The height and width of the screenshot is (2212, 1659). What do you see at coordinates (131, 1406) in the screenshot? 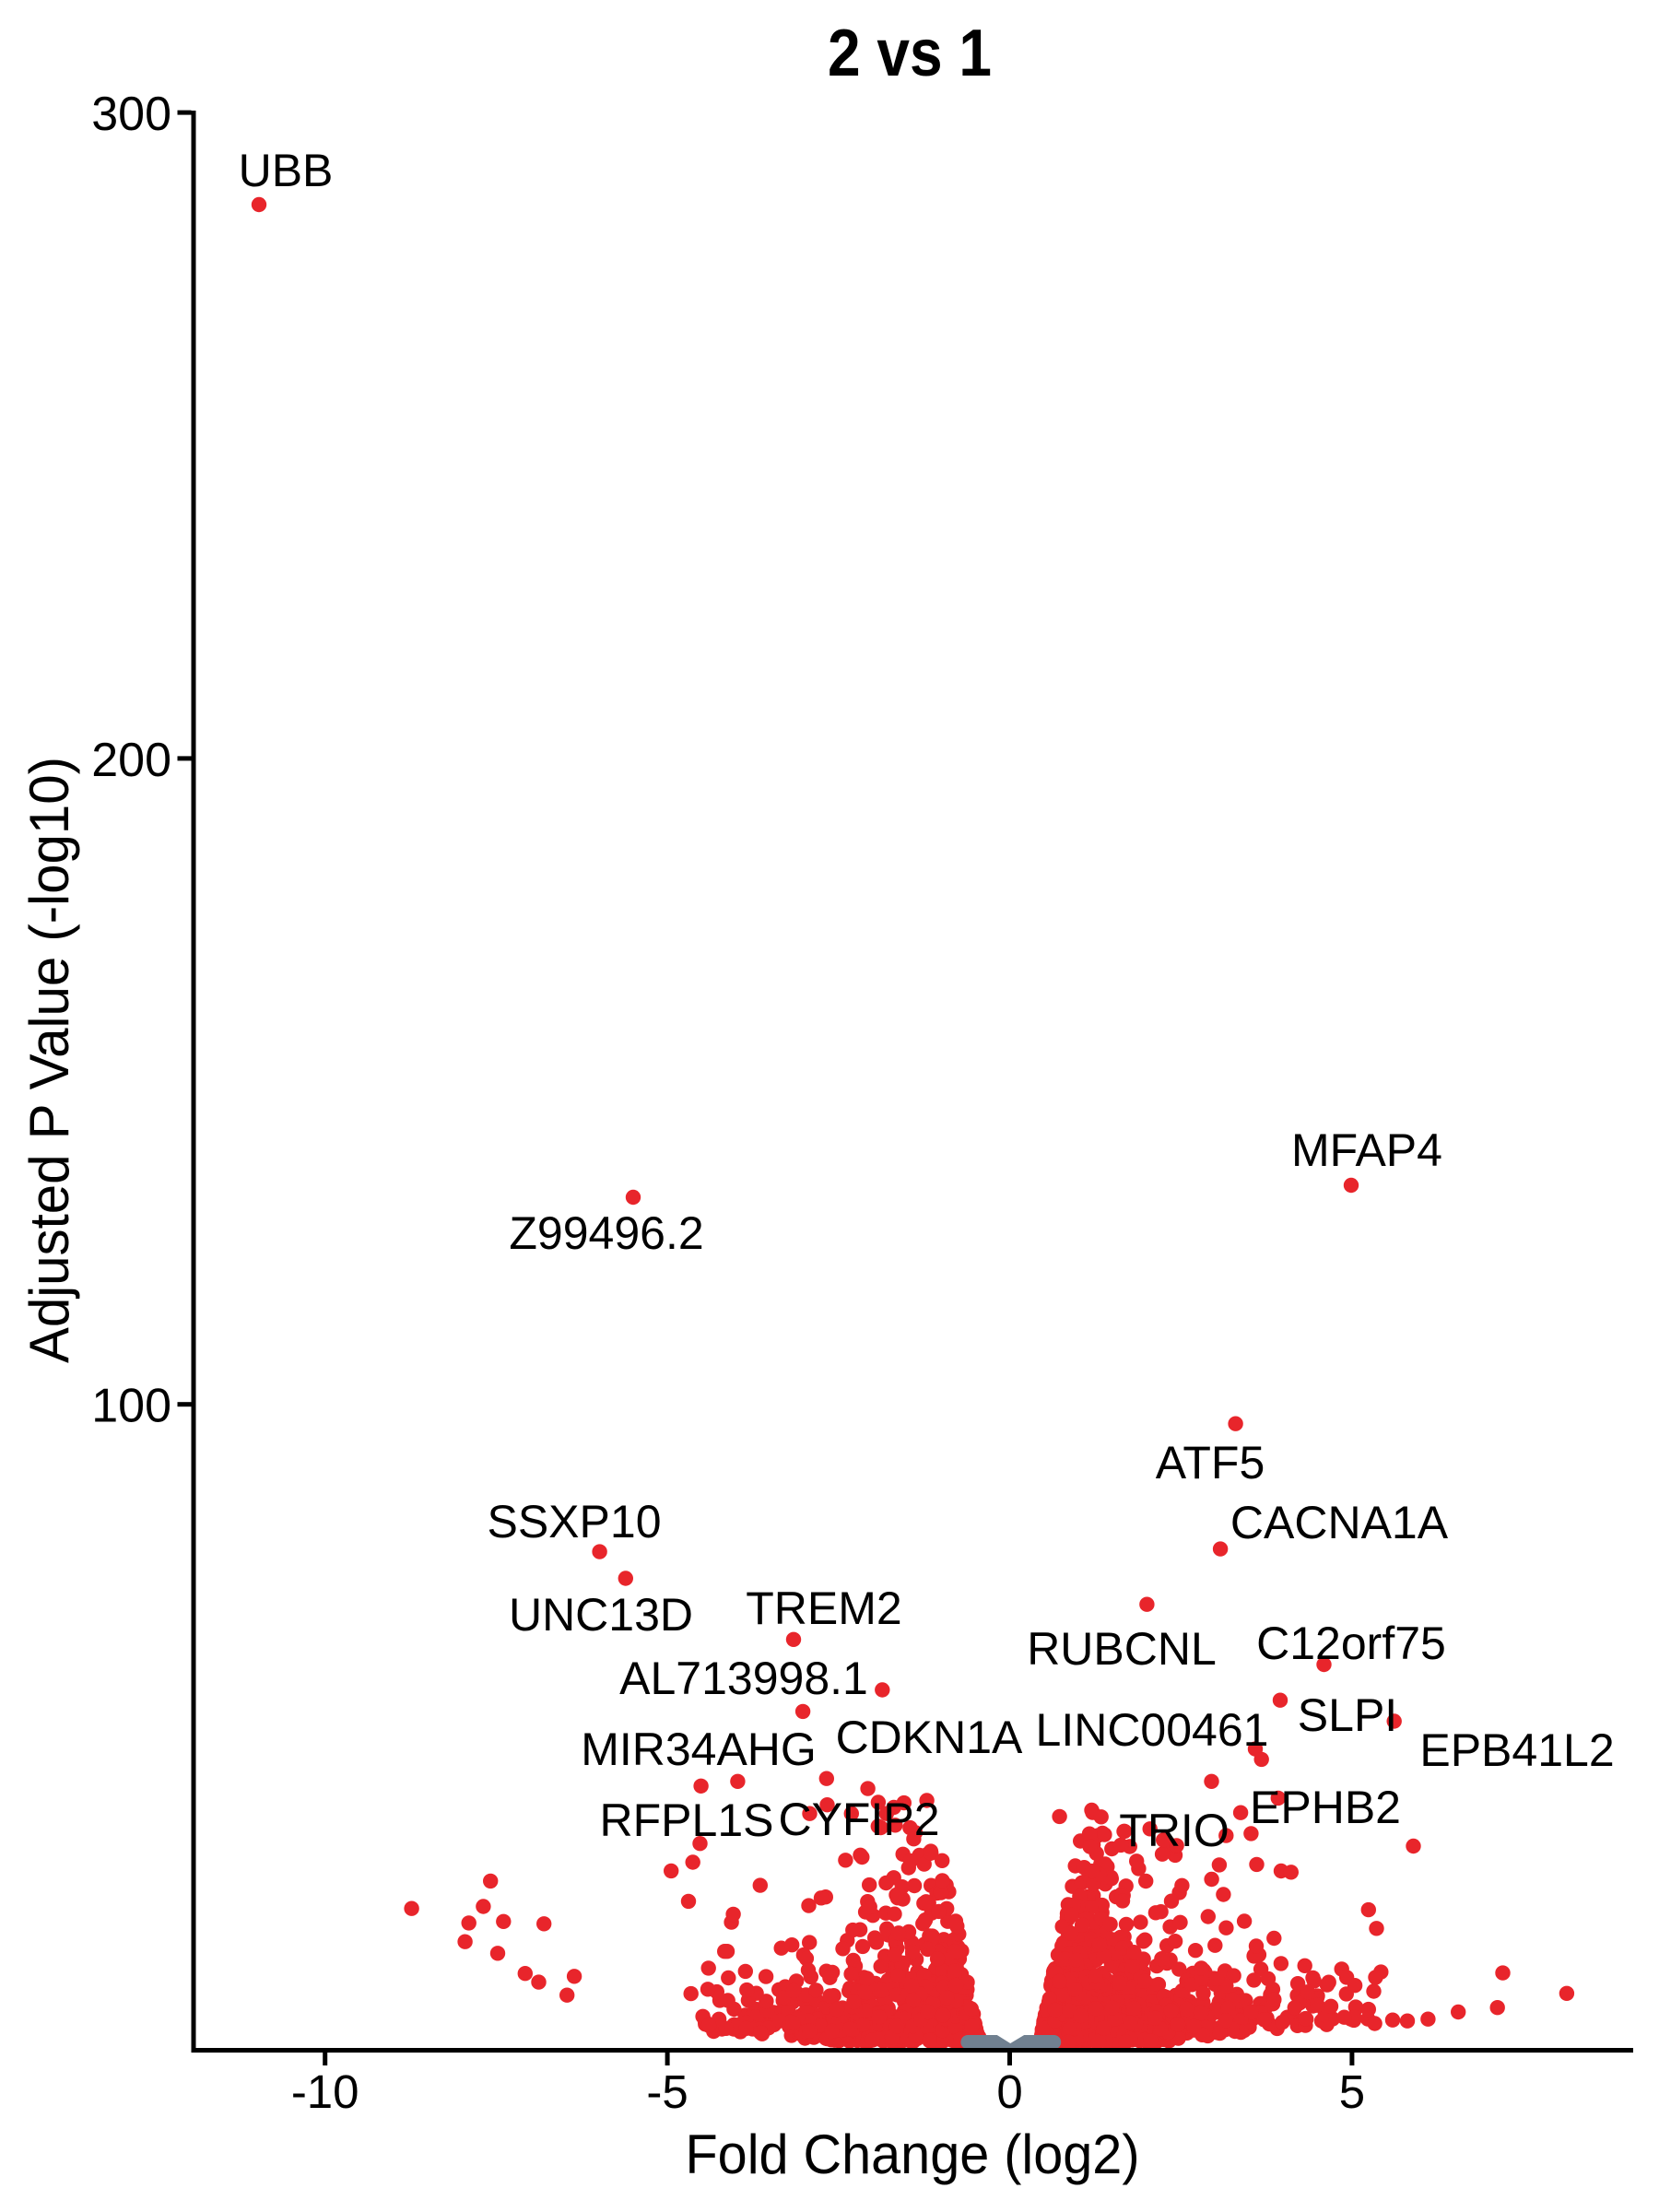
I see `svg-text: 100` at bounding box center [131, 1406].